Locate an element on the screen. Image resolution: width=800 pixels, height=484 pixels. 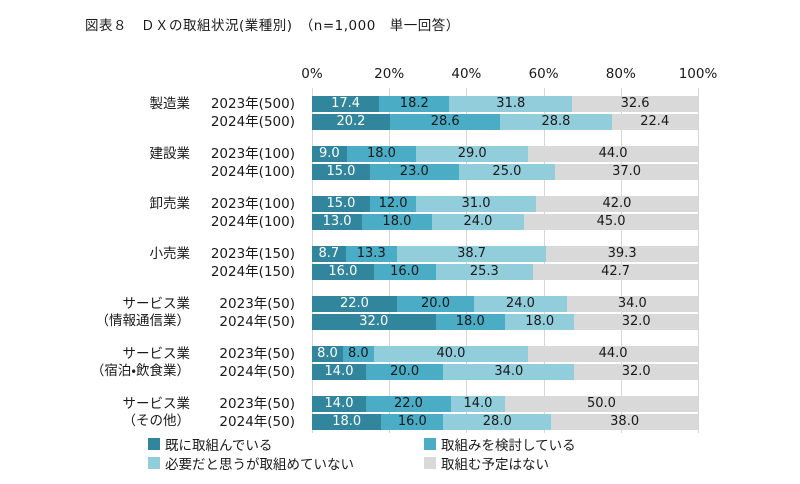
bar-segment: 24.0 is located at coordinates (478, 222).